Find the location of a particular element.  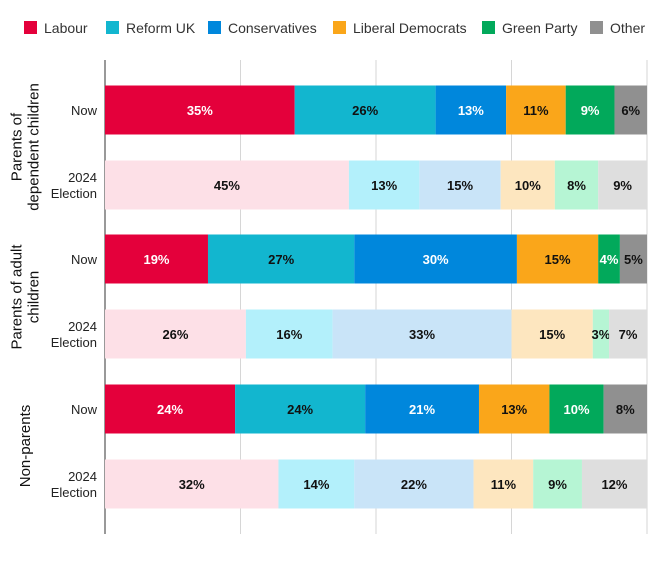

data-label-labour: 32% is located at coordinates (192, 484).